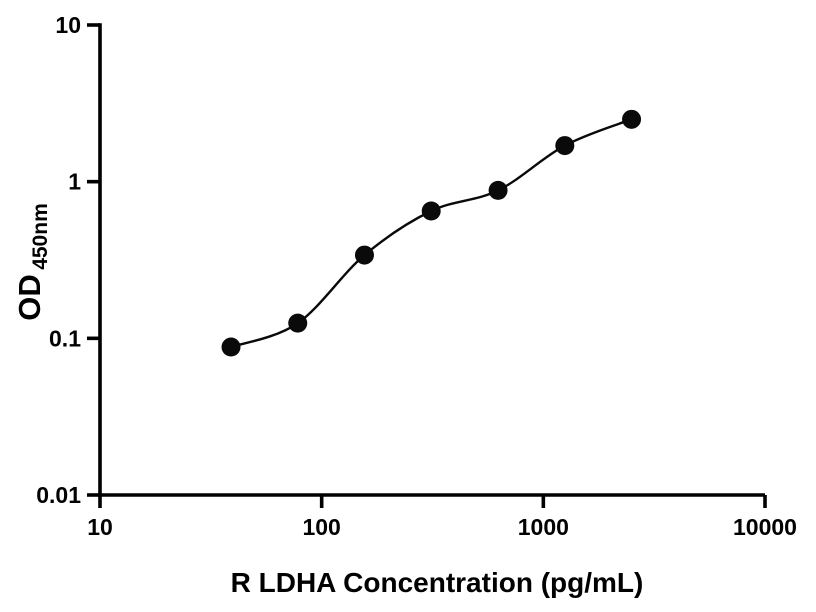  What do you see at coordinates (40, 236) in the screenshot?
I see `y-axis-title-subscript: 450nm` at bounding box center [40, 236].